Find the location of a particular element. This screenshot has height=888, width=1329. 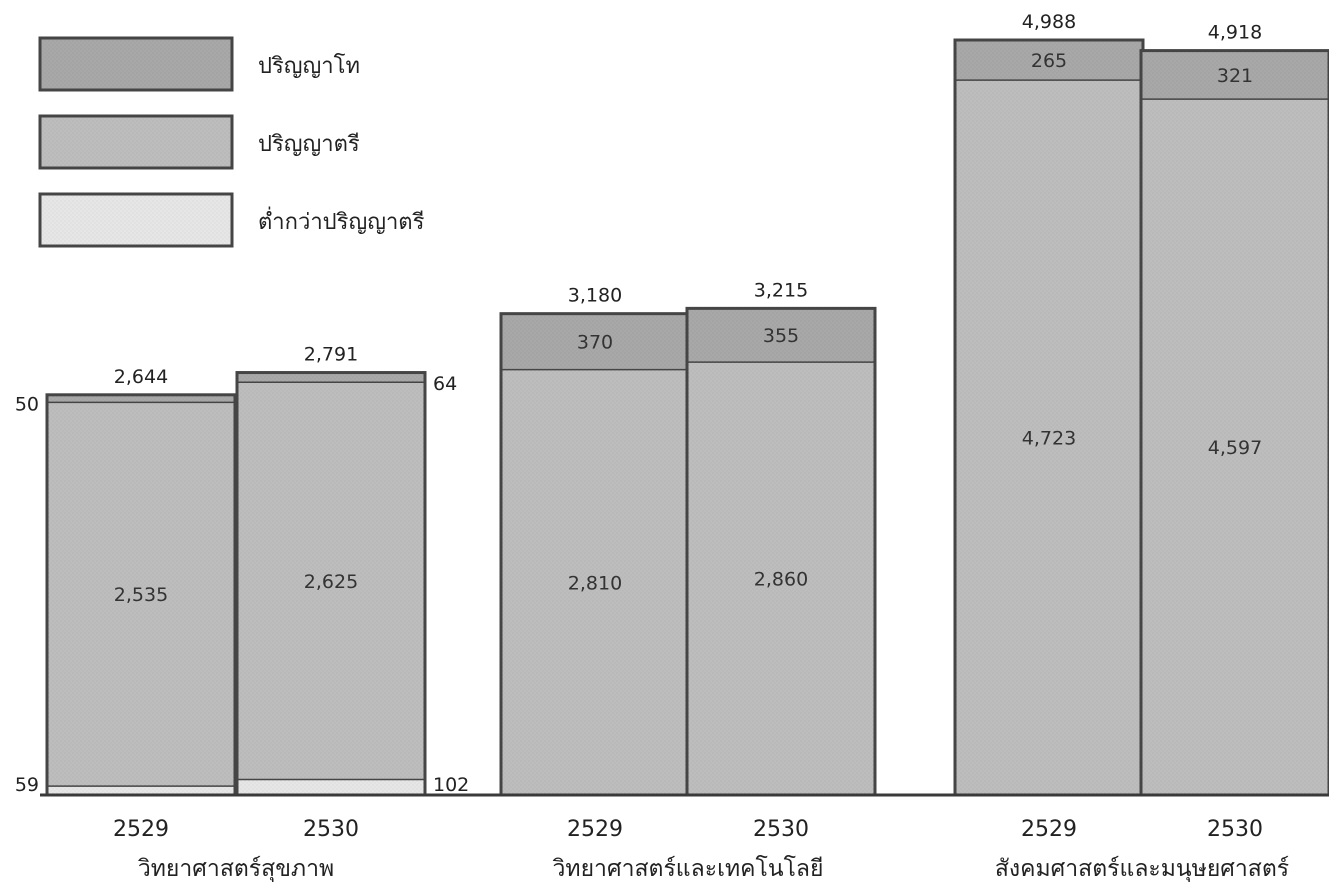

master-value-label: 355 is located at coordinates (781, 336).